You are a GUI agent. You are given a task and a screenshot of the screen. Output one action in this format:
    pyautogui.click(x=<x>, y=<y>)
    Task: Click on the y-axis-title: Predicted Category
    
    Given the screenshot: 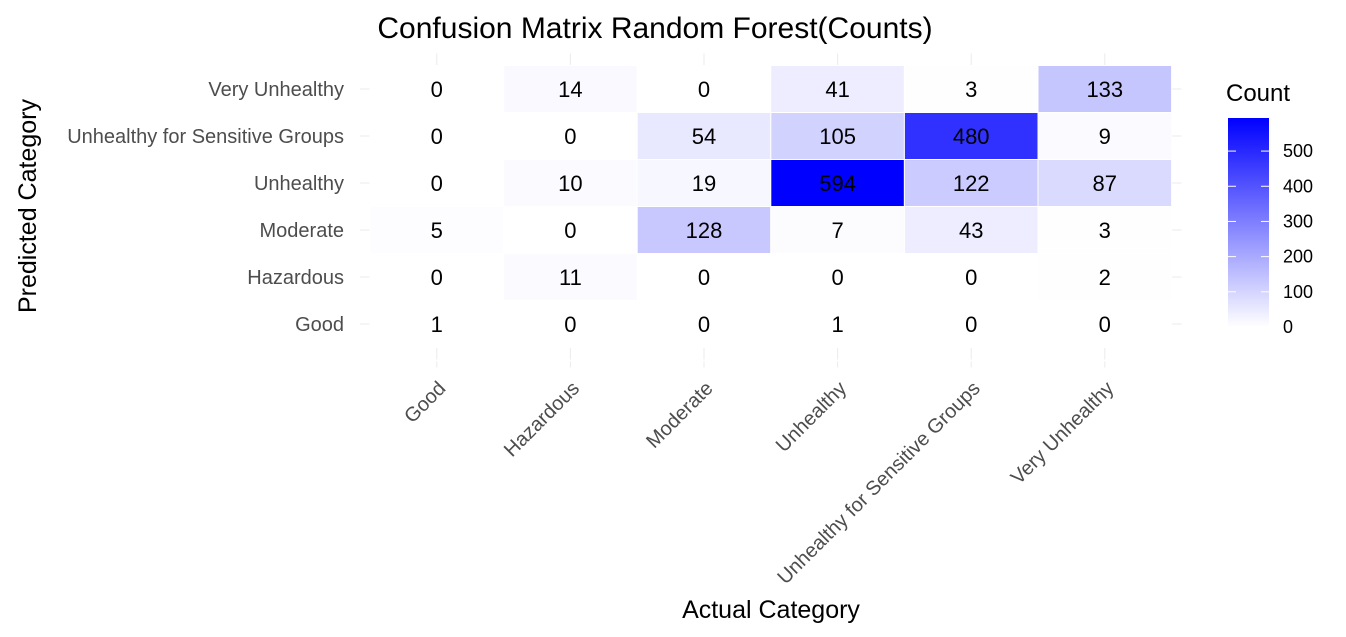 What is the action you would take?
    pyautogui.click(x=28, y=206)
    